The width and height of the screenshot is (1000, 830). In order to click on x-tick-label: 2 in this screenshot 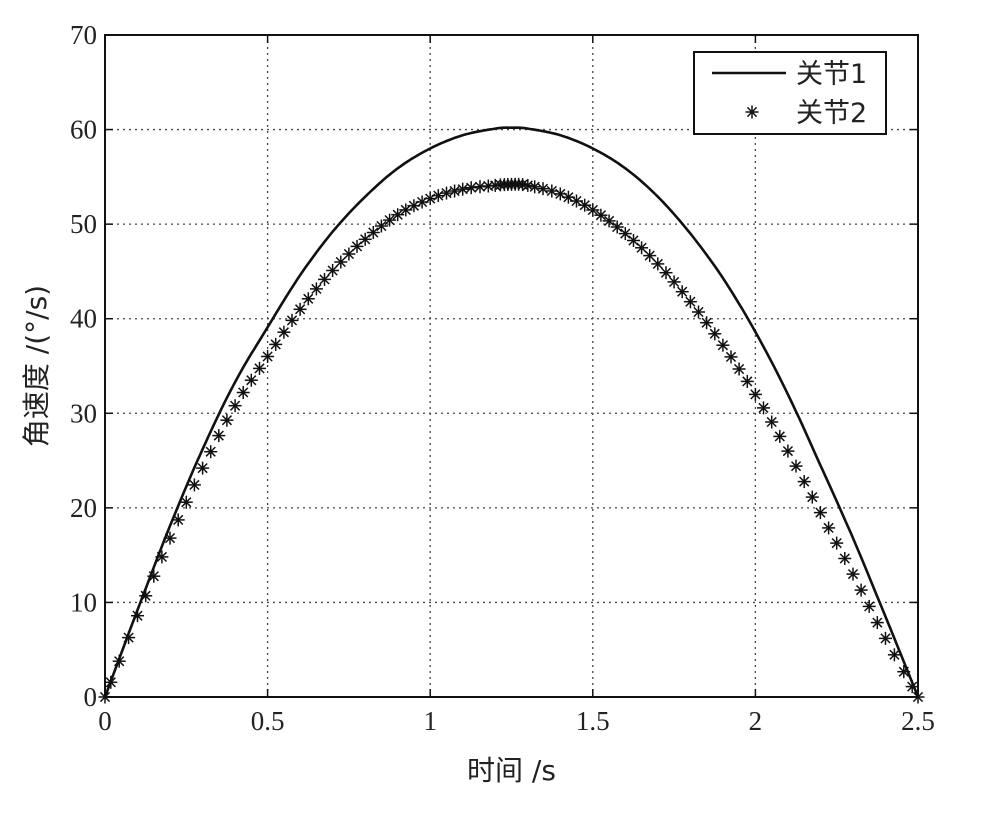, I will do `click(756, 721)`.